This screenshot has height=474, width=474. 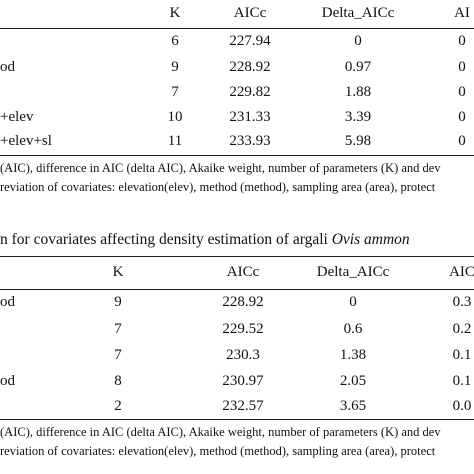 I want to click on table-cell: 232.57, so click(x=243, y=406).